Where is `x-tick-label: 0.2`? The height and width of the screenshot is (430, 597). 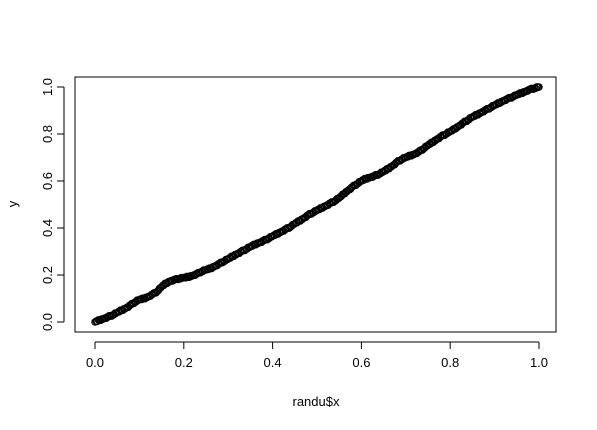
x-tick-label: 0.2 is located at coordinates (184, 362).